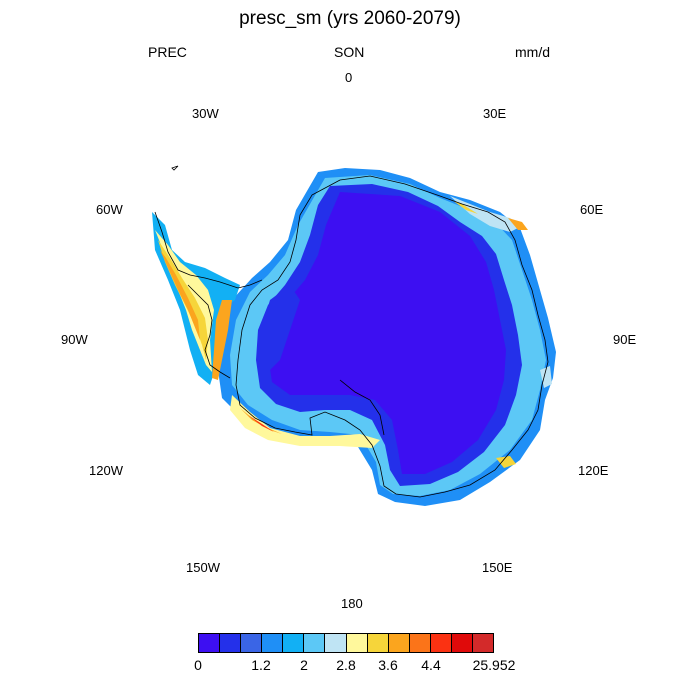  Describe the element at coordinates (497, 567) in the screenshot. I see `lon-label-150e: 150E` at that location.